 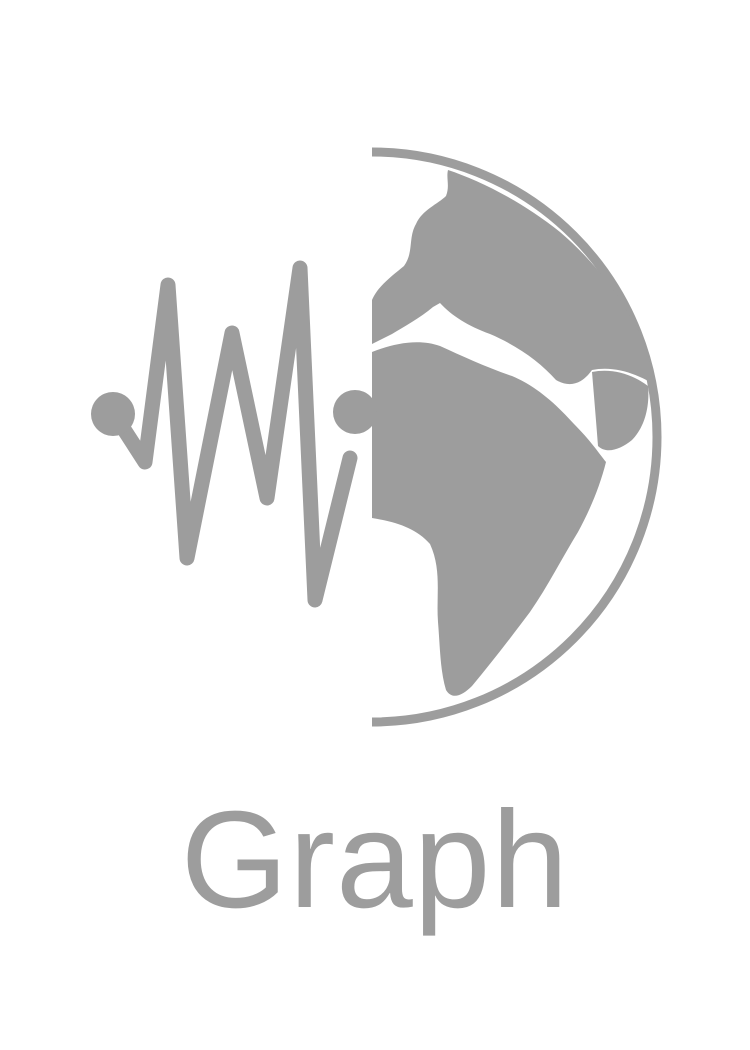 What do you see at coordinates (232, 434) in the screenshot?
I see `seismograph-wave` at bounding box center [232, 434].